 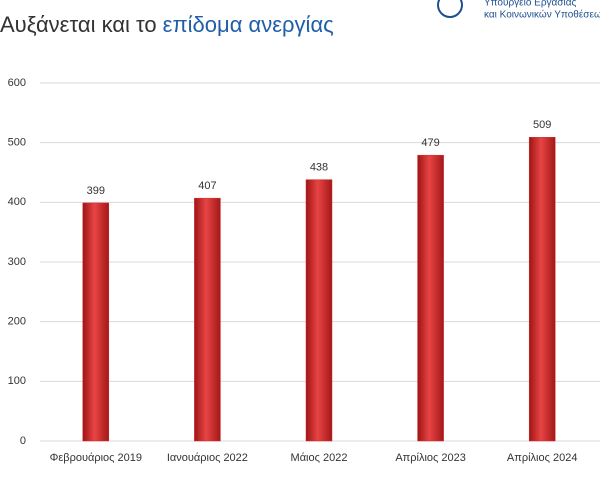 I want to click on logo-emblem, so click(x=450, y=9).